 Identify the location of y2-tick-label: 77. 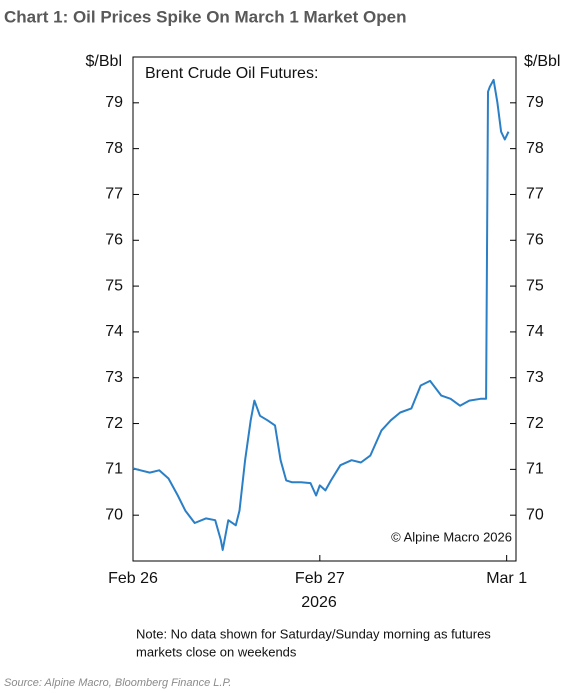
(535, 194).